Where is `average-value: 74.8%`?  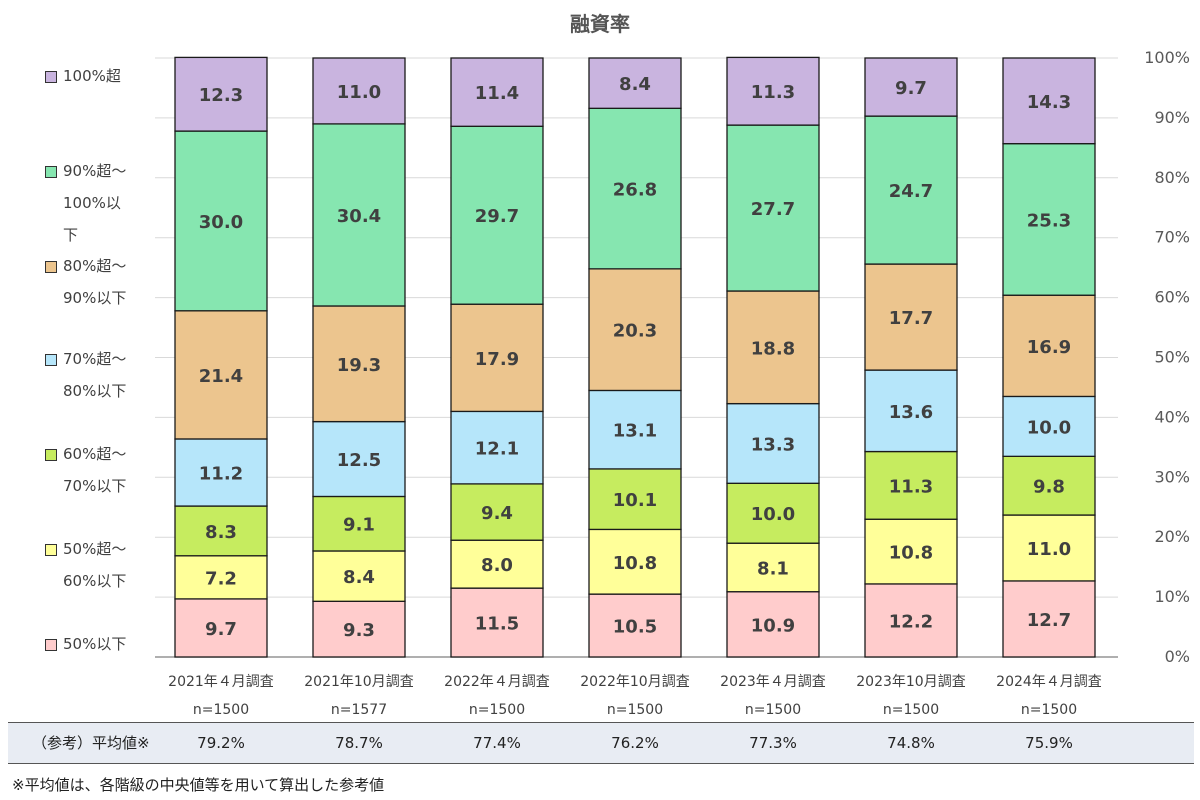 average-value: 74.8% is located at coordinates (911, 743).